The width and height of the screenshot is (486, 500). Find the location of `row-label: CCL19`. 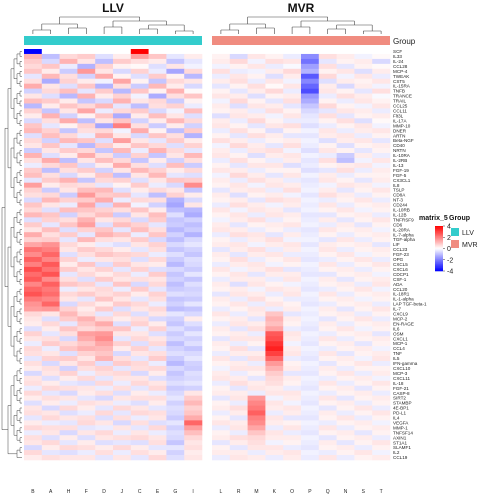

row-label: CCL19 is located at coordinates (400, 457).